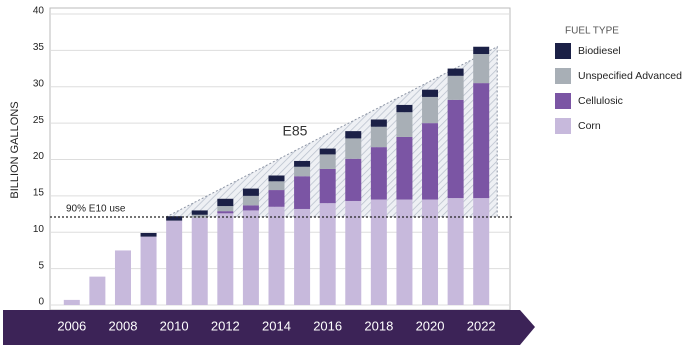  What do you see at coordinates (589, 126) in the screenshot?
I see `legend-label: Corn` at bounding box center [589, 126].